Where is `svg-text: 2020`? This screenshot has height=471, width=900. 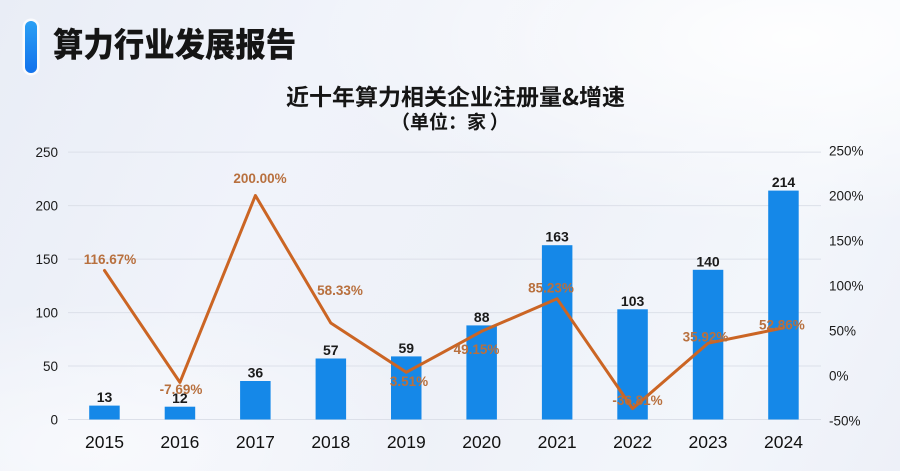
svg-text: 2020 is located at coordinates (481, 442).